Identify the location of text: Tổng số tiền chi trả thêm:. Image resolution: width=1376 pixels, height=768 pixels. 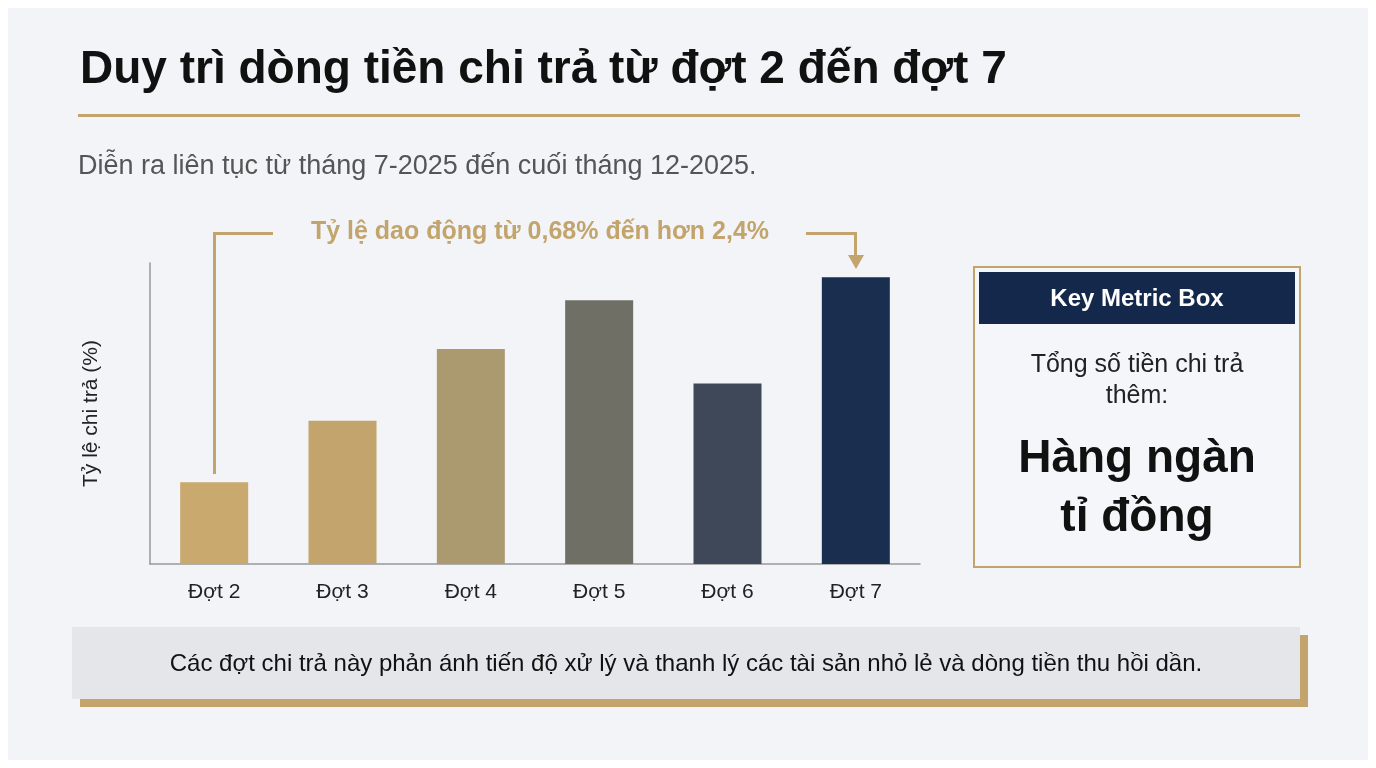
(1137, 379).